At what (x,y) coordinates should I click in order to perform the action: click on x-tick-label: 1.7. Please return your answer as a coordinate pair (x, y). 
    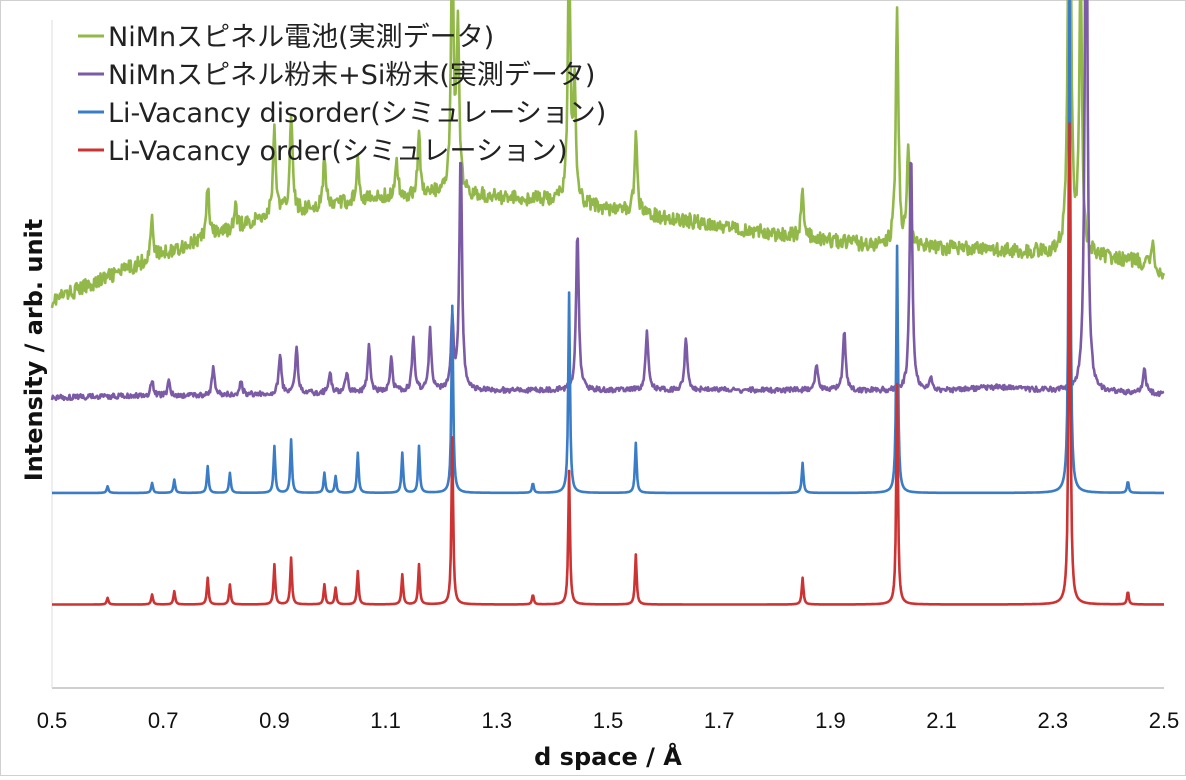
    Looking at the image, I should click on (719, 720).